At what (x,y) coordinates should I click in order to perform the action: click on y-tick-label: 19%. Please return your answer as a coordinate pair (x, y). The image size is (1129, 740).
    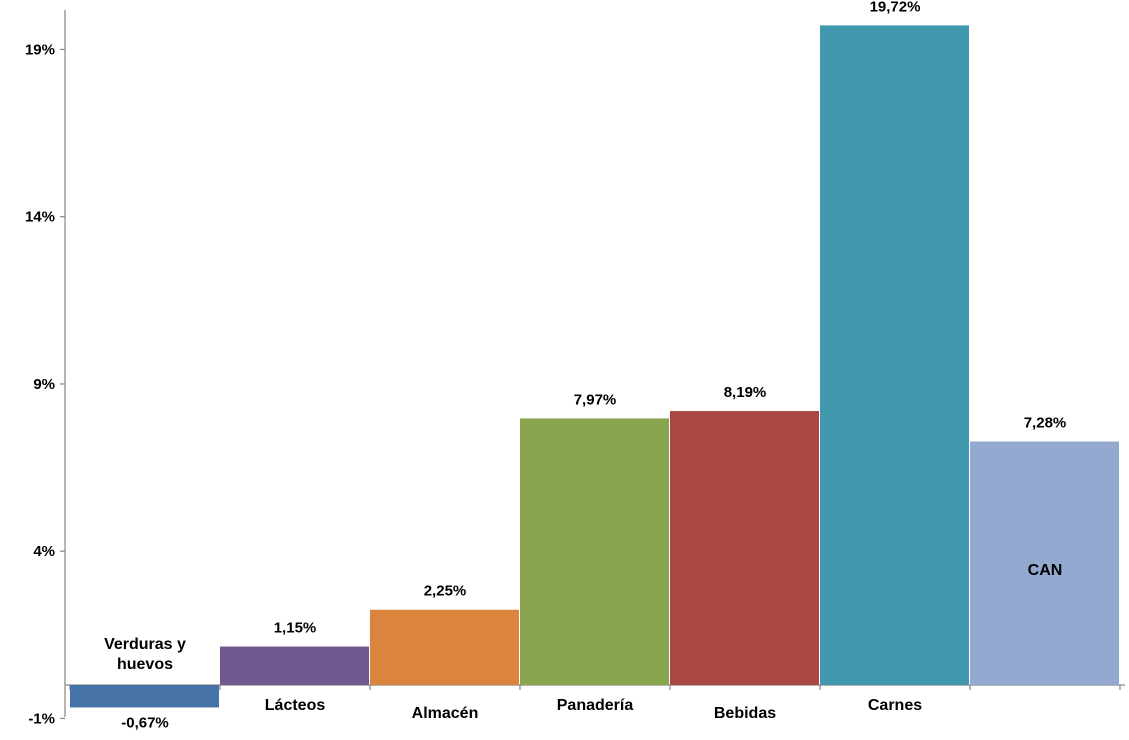
    Looking at the image, I should click on (40, 49).